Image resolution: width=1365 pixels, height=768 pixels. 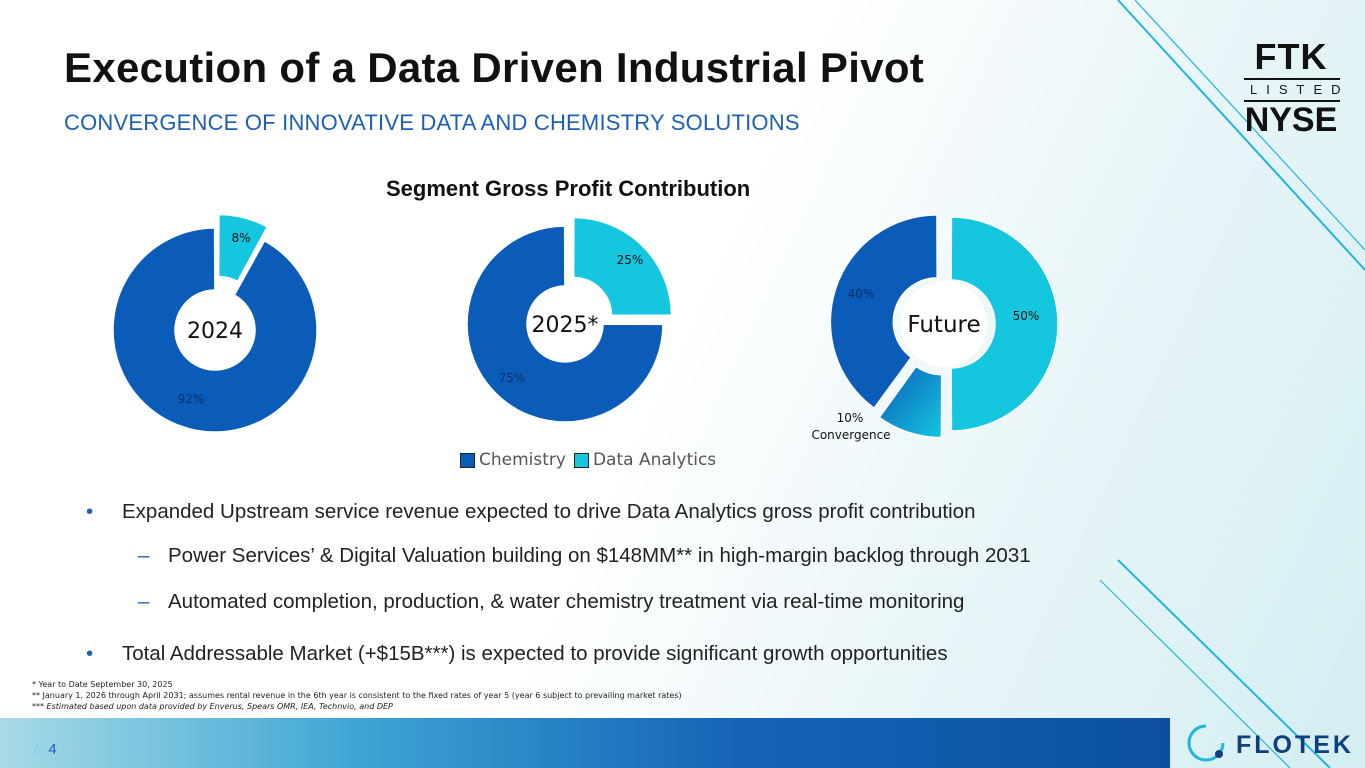 I want to click on legend-chemistry: Chemistry, so click(x=513, y=460).